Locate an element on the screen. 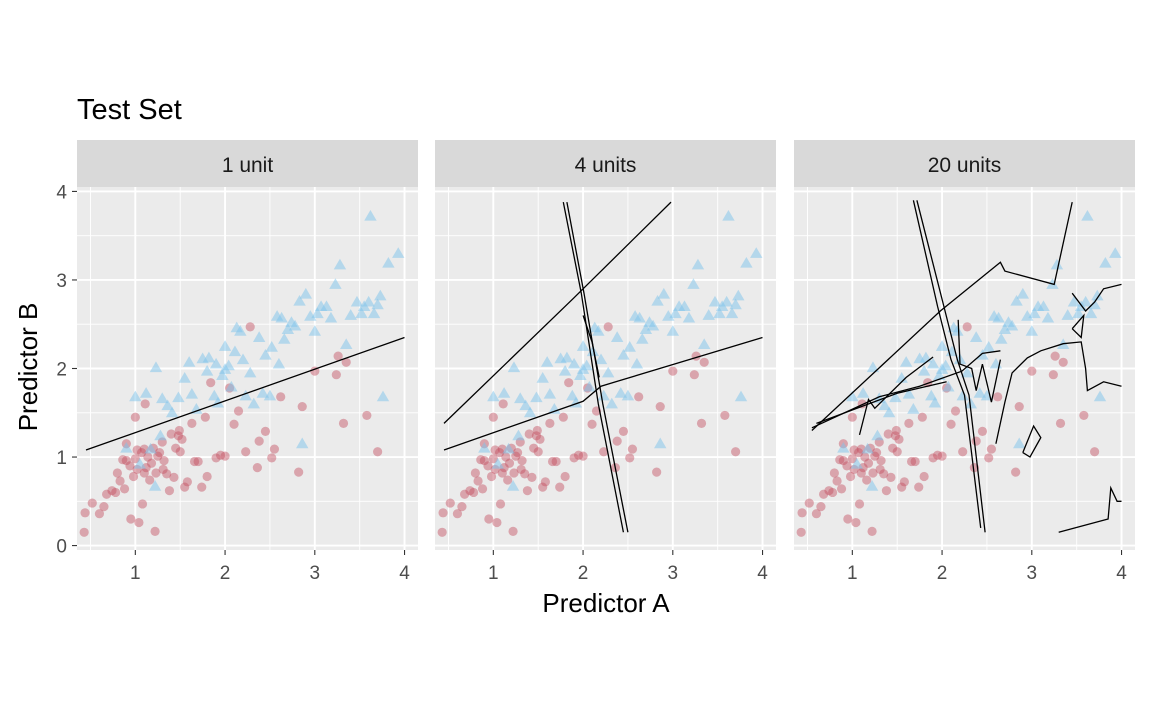 The image size is (1152, 711). y-tick-label: 0 is located at coordinates (61, 547).